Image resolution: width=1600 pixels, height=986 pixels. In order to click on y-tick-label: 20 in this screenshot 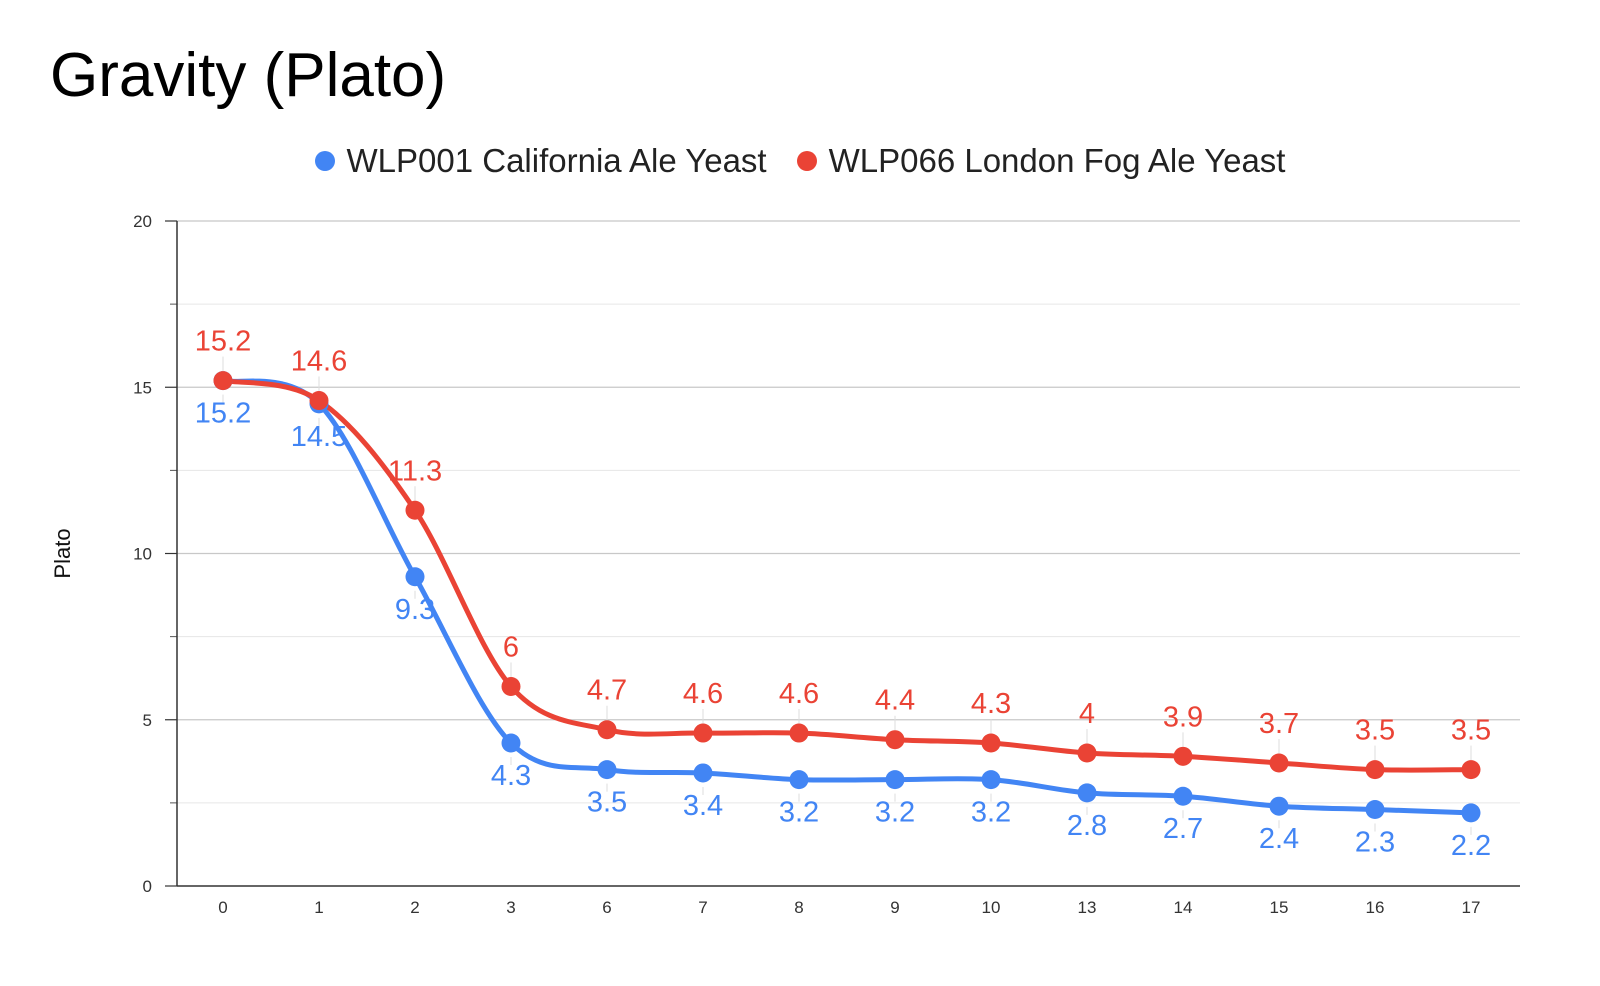, I will do `click(142, 221)`.